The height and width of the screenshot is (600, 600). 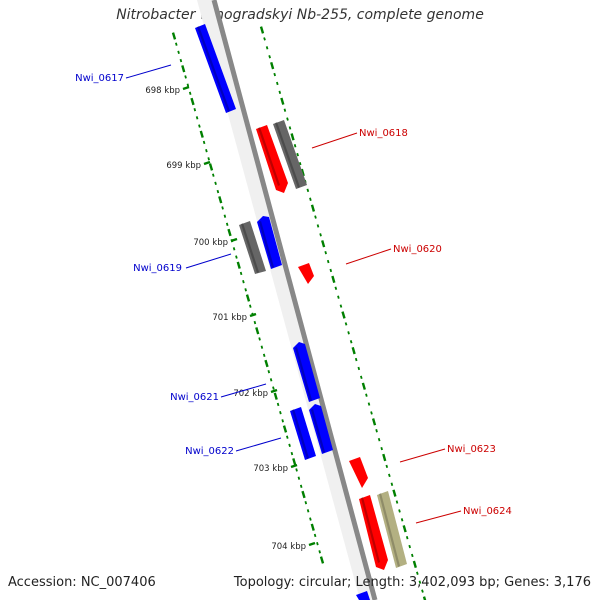 I want to click on gene-nwi0619-gray-shade, so click(x=250, y=248).